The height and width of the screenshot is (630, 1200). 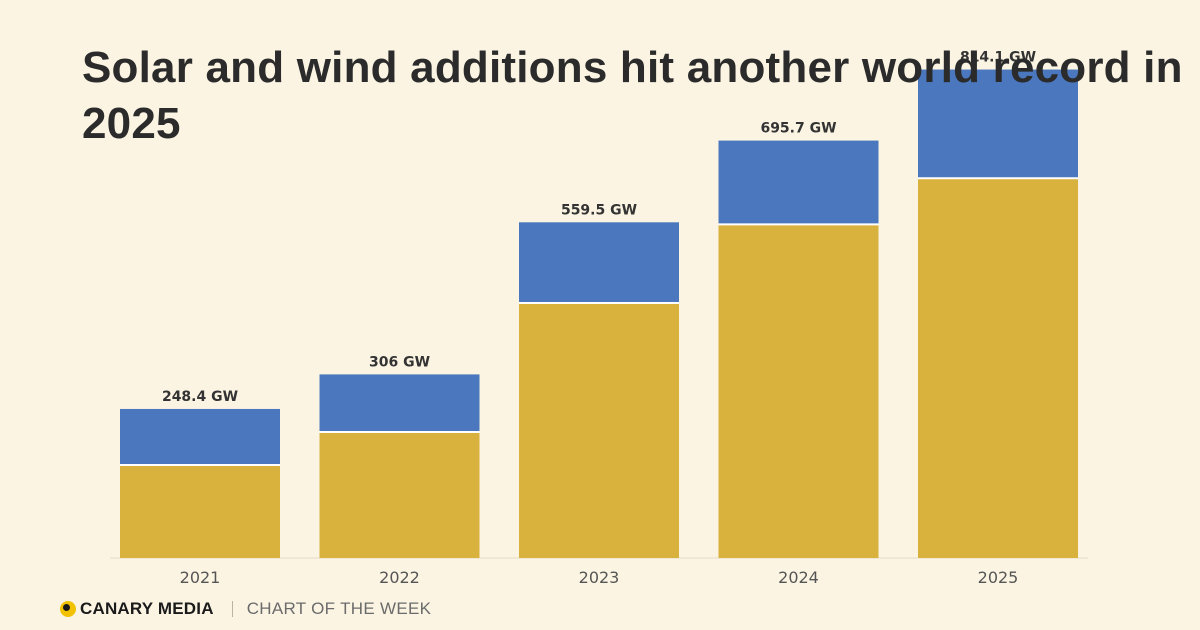 I want to click on total-label-2023: 559.5 GW, so click(x=599, y=210).